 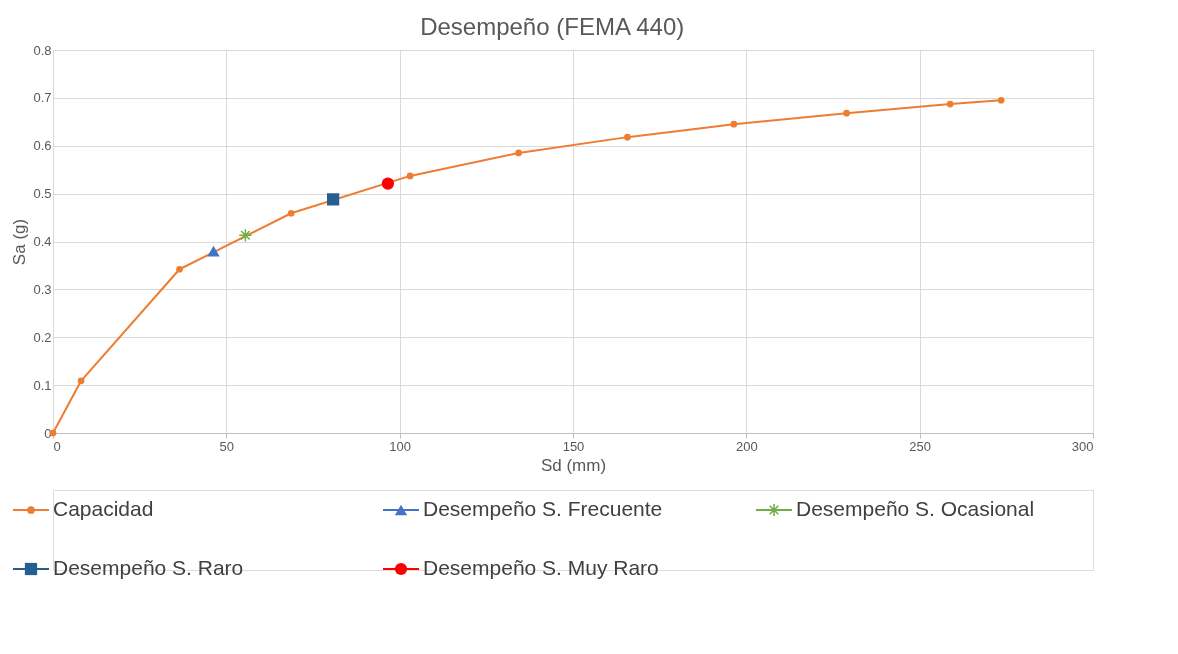 What do you see at coordinates (400, 446) in the screenshot?
I see `x-tick-label: 100` at bounding box center [400, 446].